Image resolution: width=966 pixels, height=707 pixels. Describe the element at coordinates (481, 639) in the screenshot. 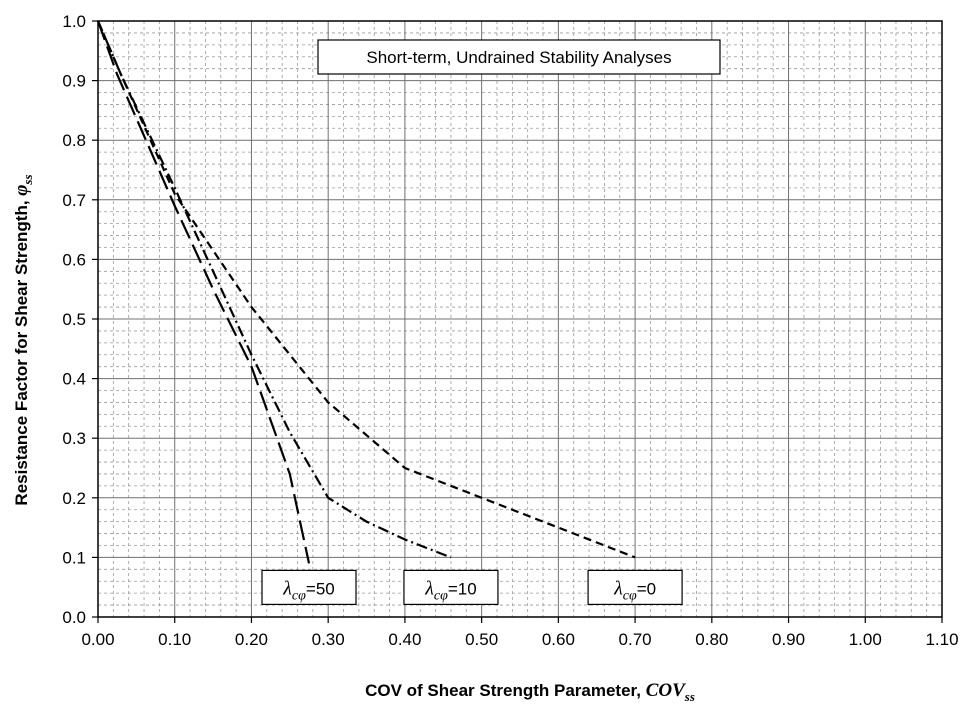

I see `x-tick-label: 0.50` at that location.